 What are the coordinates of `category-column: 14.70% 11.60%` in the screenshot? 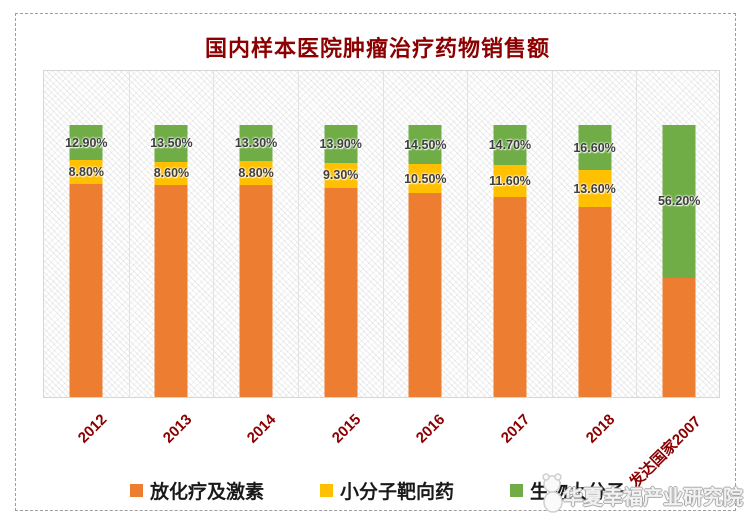 It's located at (509, 234).